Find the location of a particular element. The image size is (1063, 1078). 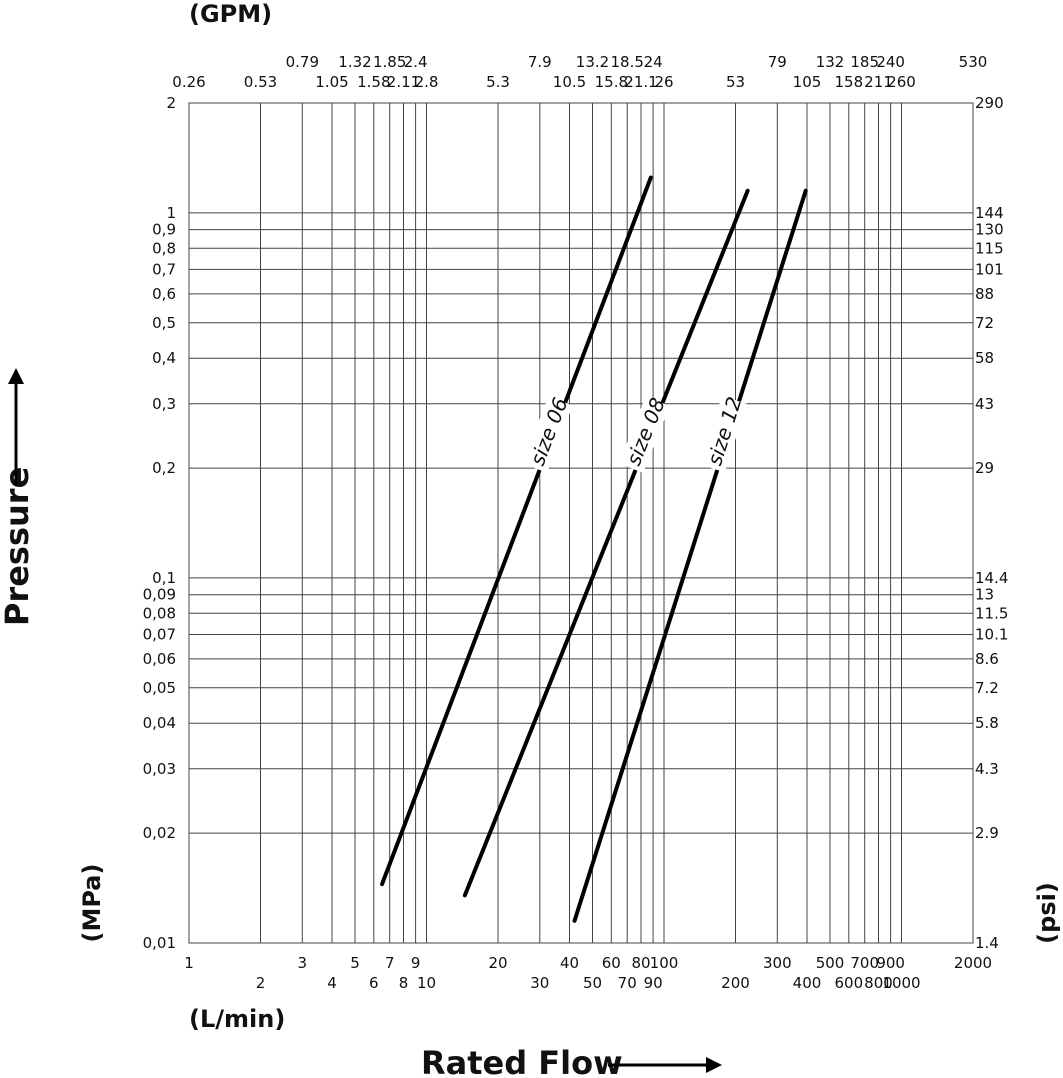

x-tick-label: 1000 is located at coordinates (901, 983).